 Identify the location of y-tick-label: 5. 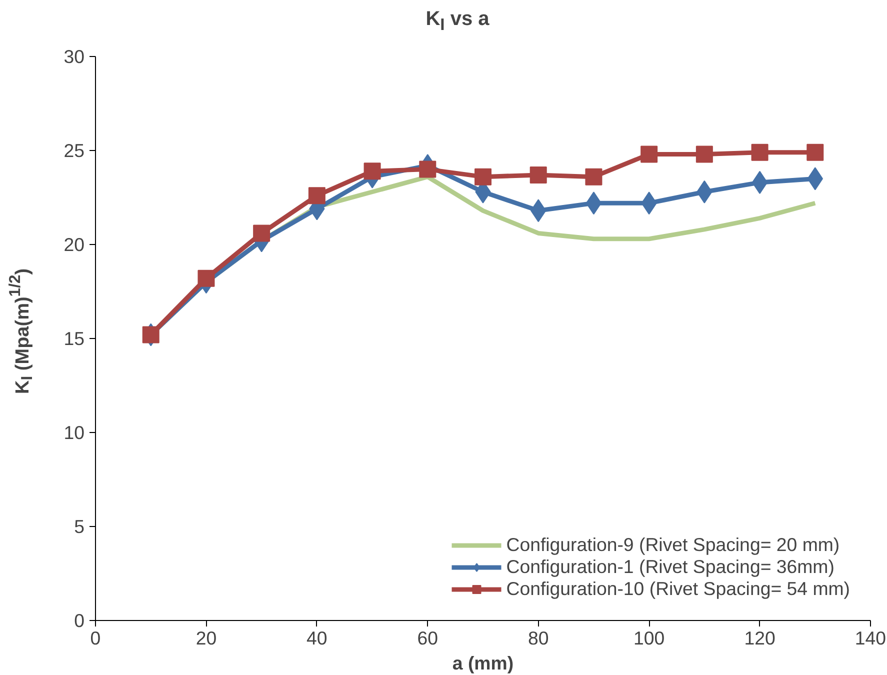
(79, 526).